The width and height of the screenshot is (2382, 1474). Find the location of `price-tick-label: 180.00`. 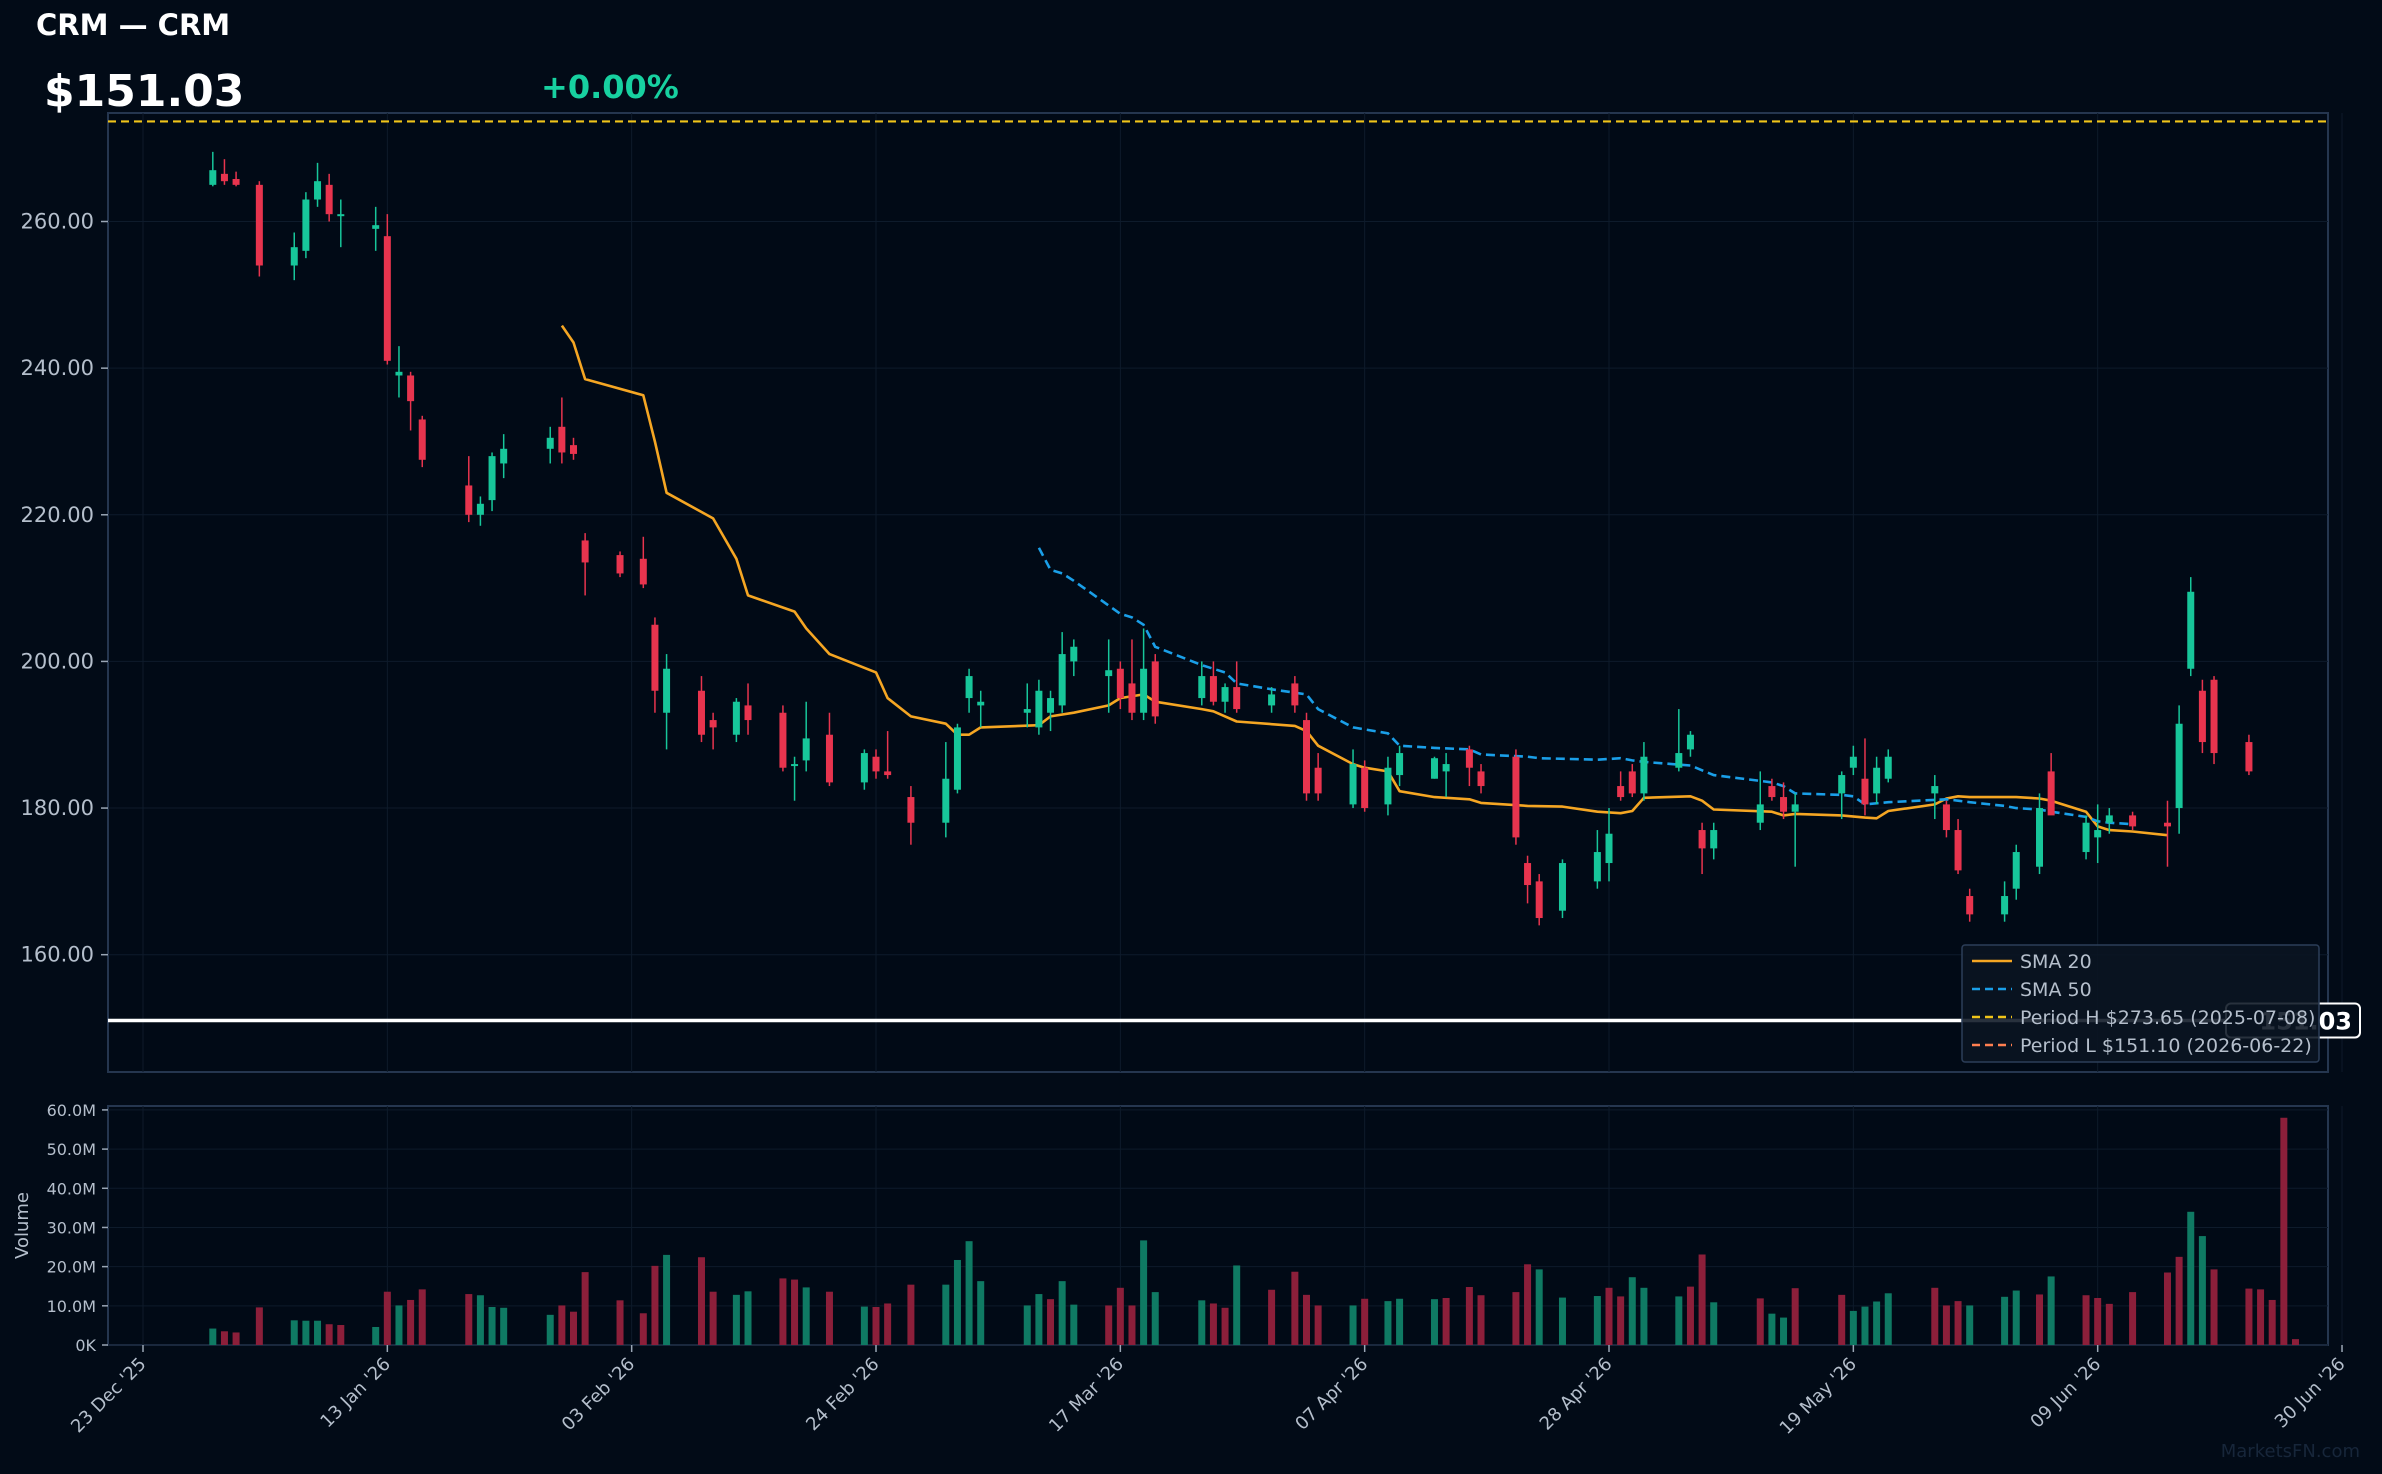

price-tick-label: 180.00 is located at coordinates (57, 808).